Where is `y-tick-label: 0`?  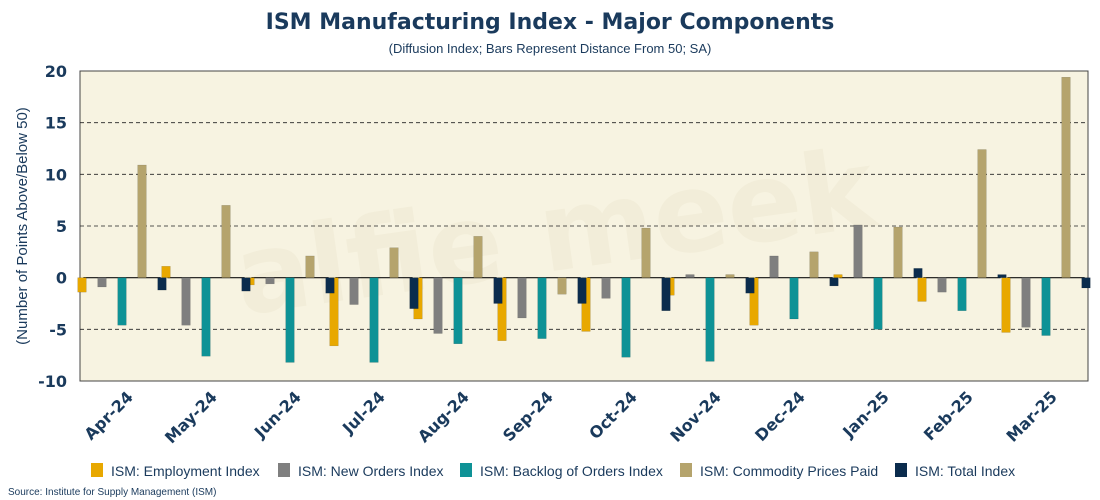
y-tick-label: 0 is located at coordinates (61, 278).